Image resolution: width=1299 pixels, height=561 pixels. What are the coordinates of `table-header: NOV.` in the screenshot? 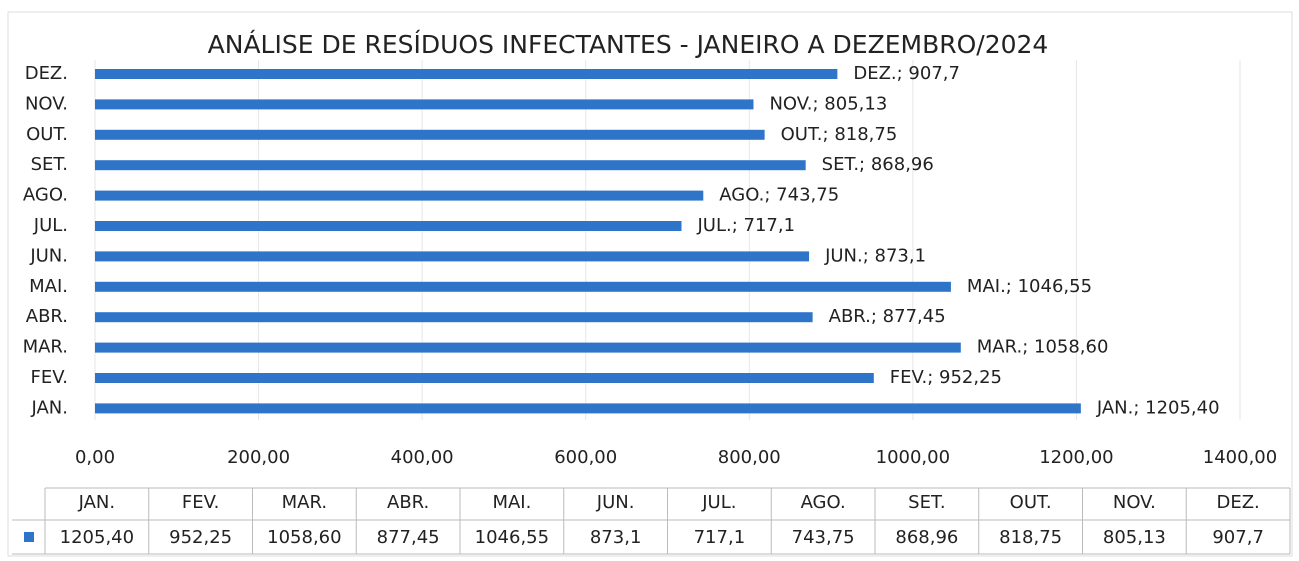 It's located at (1134, 502).